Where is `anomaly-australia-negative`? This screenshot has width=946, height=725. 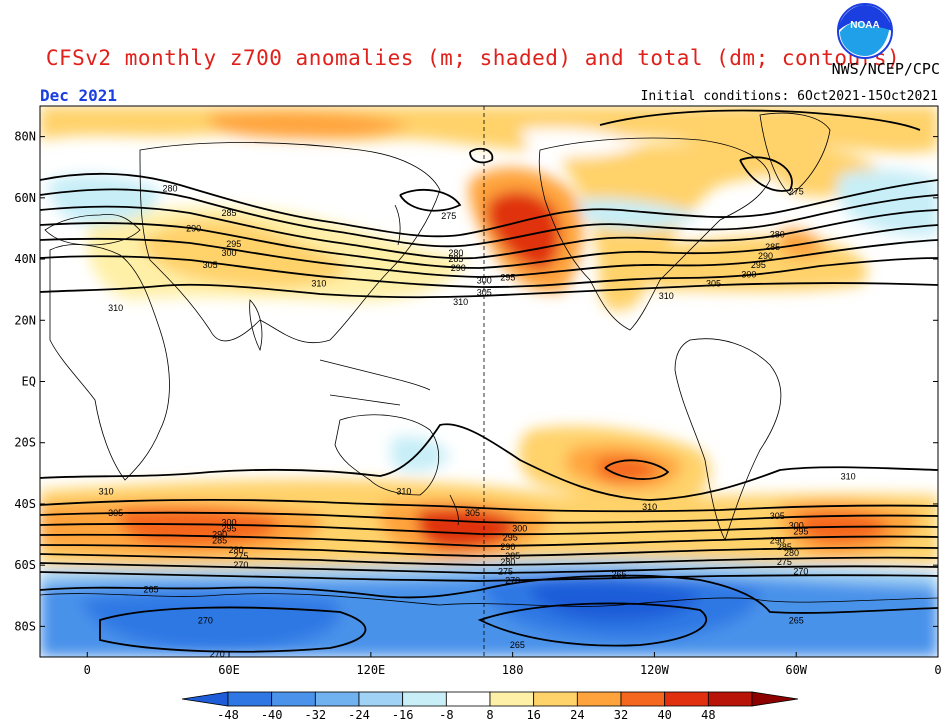
anomaly-australia-negative is located at coordinates (420, 453).